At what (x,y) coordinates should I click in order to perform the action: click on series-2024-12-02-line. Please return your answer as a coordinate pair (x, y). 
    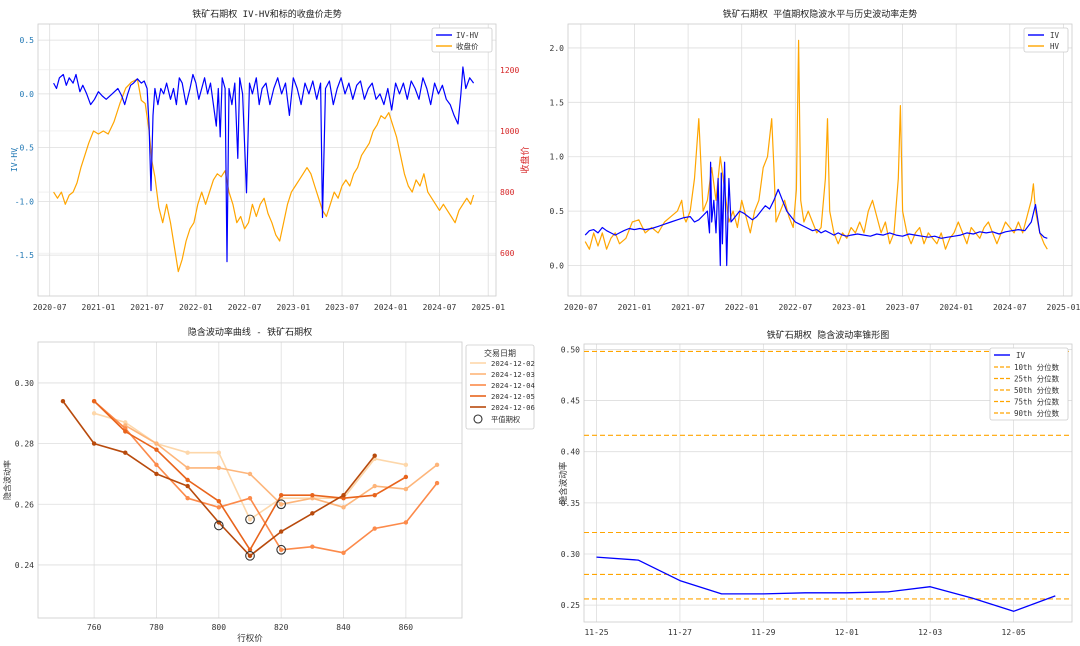
    Looking at the image, I should click on (250, 466).